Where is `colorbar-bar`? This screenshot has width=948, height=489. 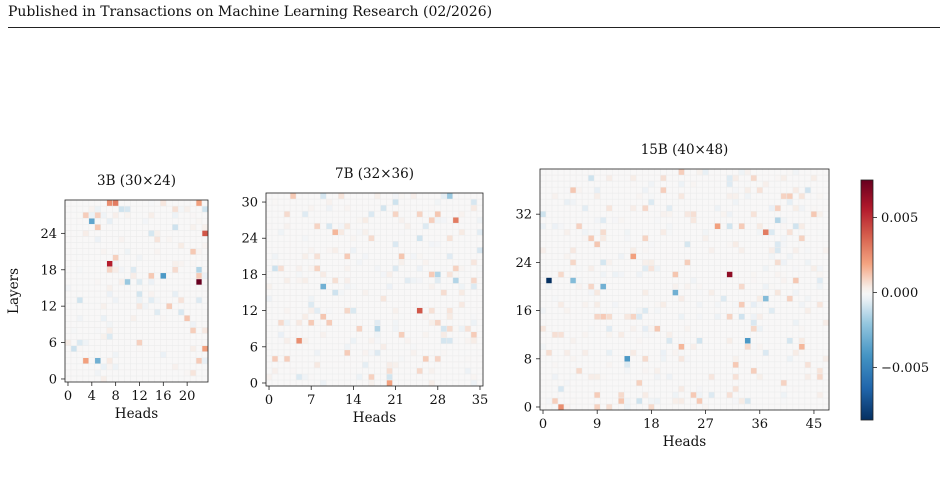
colorbar-bar is located at coordinates (867, 300).